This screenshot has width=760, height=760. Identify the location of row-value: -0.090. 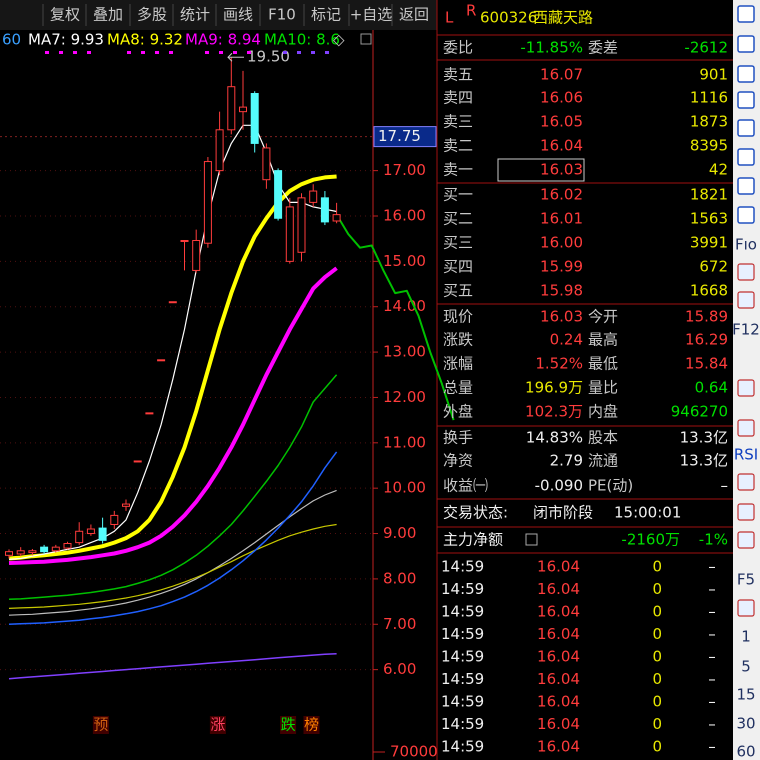
(559, 486).